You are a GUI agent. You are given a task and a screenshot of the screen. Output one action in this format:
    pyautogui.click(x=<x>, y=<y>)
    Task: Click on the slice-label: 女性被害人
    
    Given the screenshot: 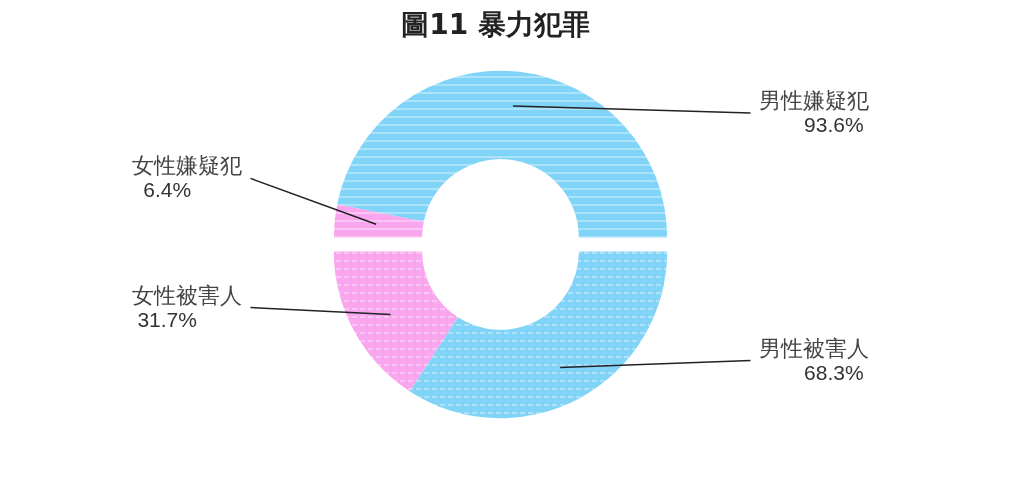 What is the action you would take?
    pyautogui.click(x=187, y=295)
    